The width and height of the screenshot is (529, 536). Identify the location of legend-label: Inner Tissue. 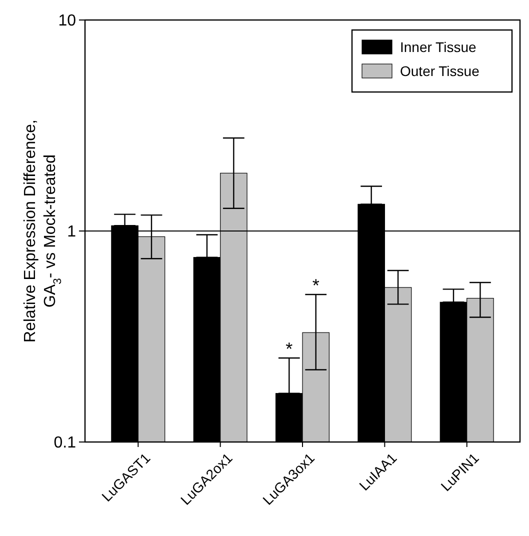
(438, 46).